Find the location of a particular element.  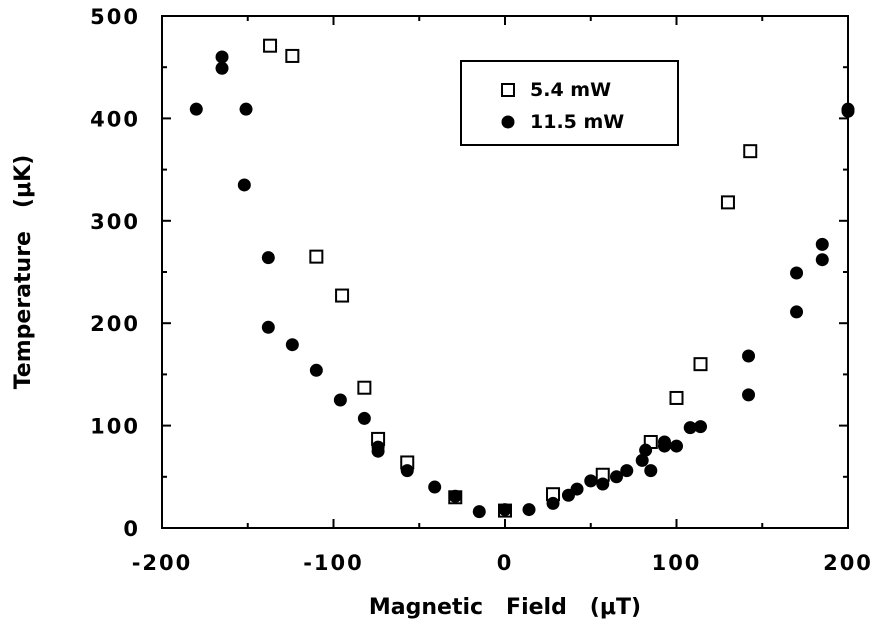

x-tick-label: 100 is located at coordinates (677, 563).